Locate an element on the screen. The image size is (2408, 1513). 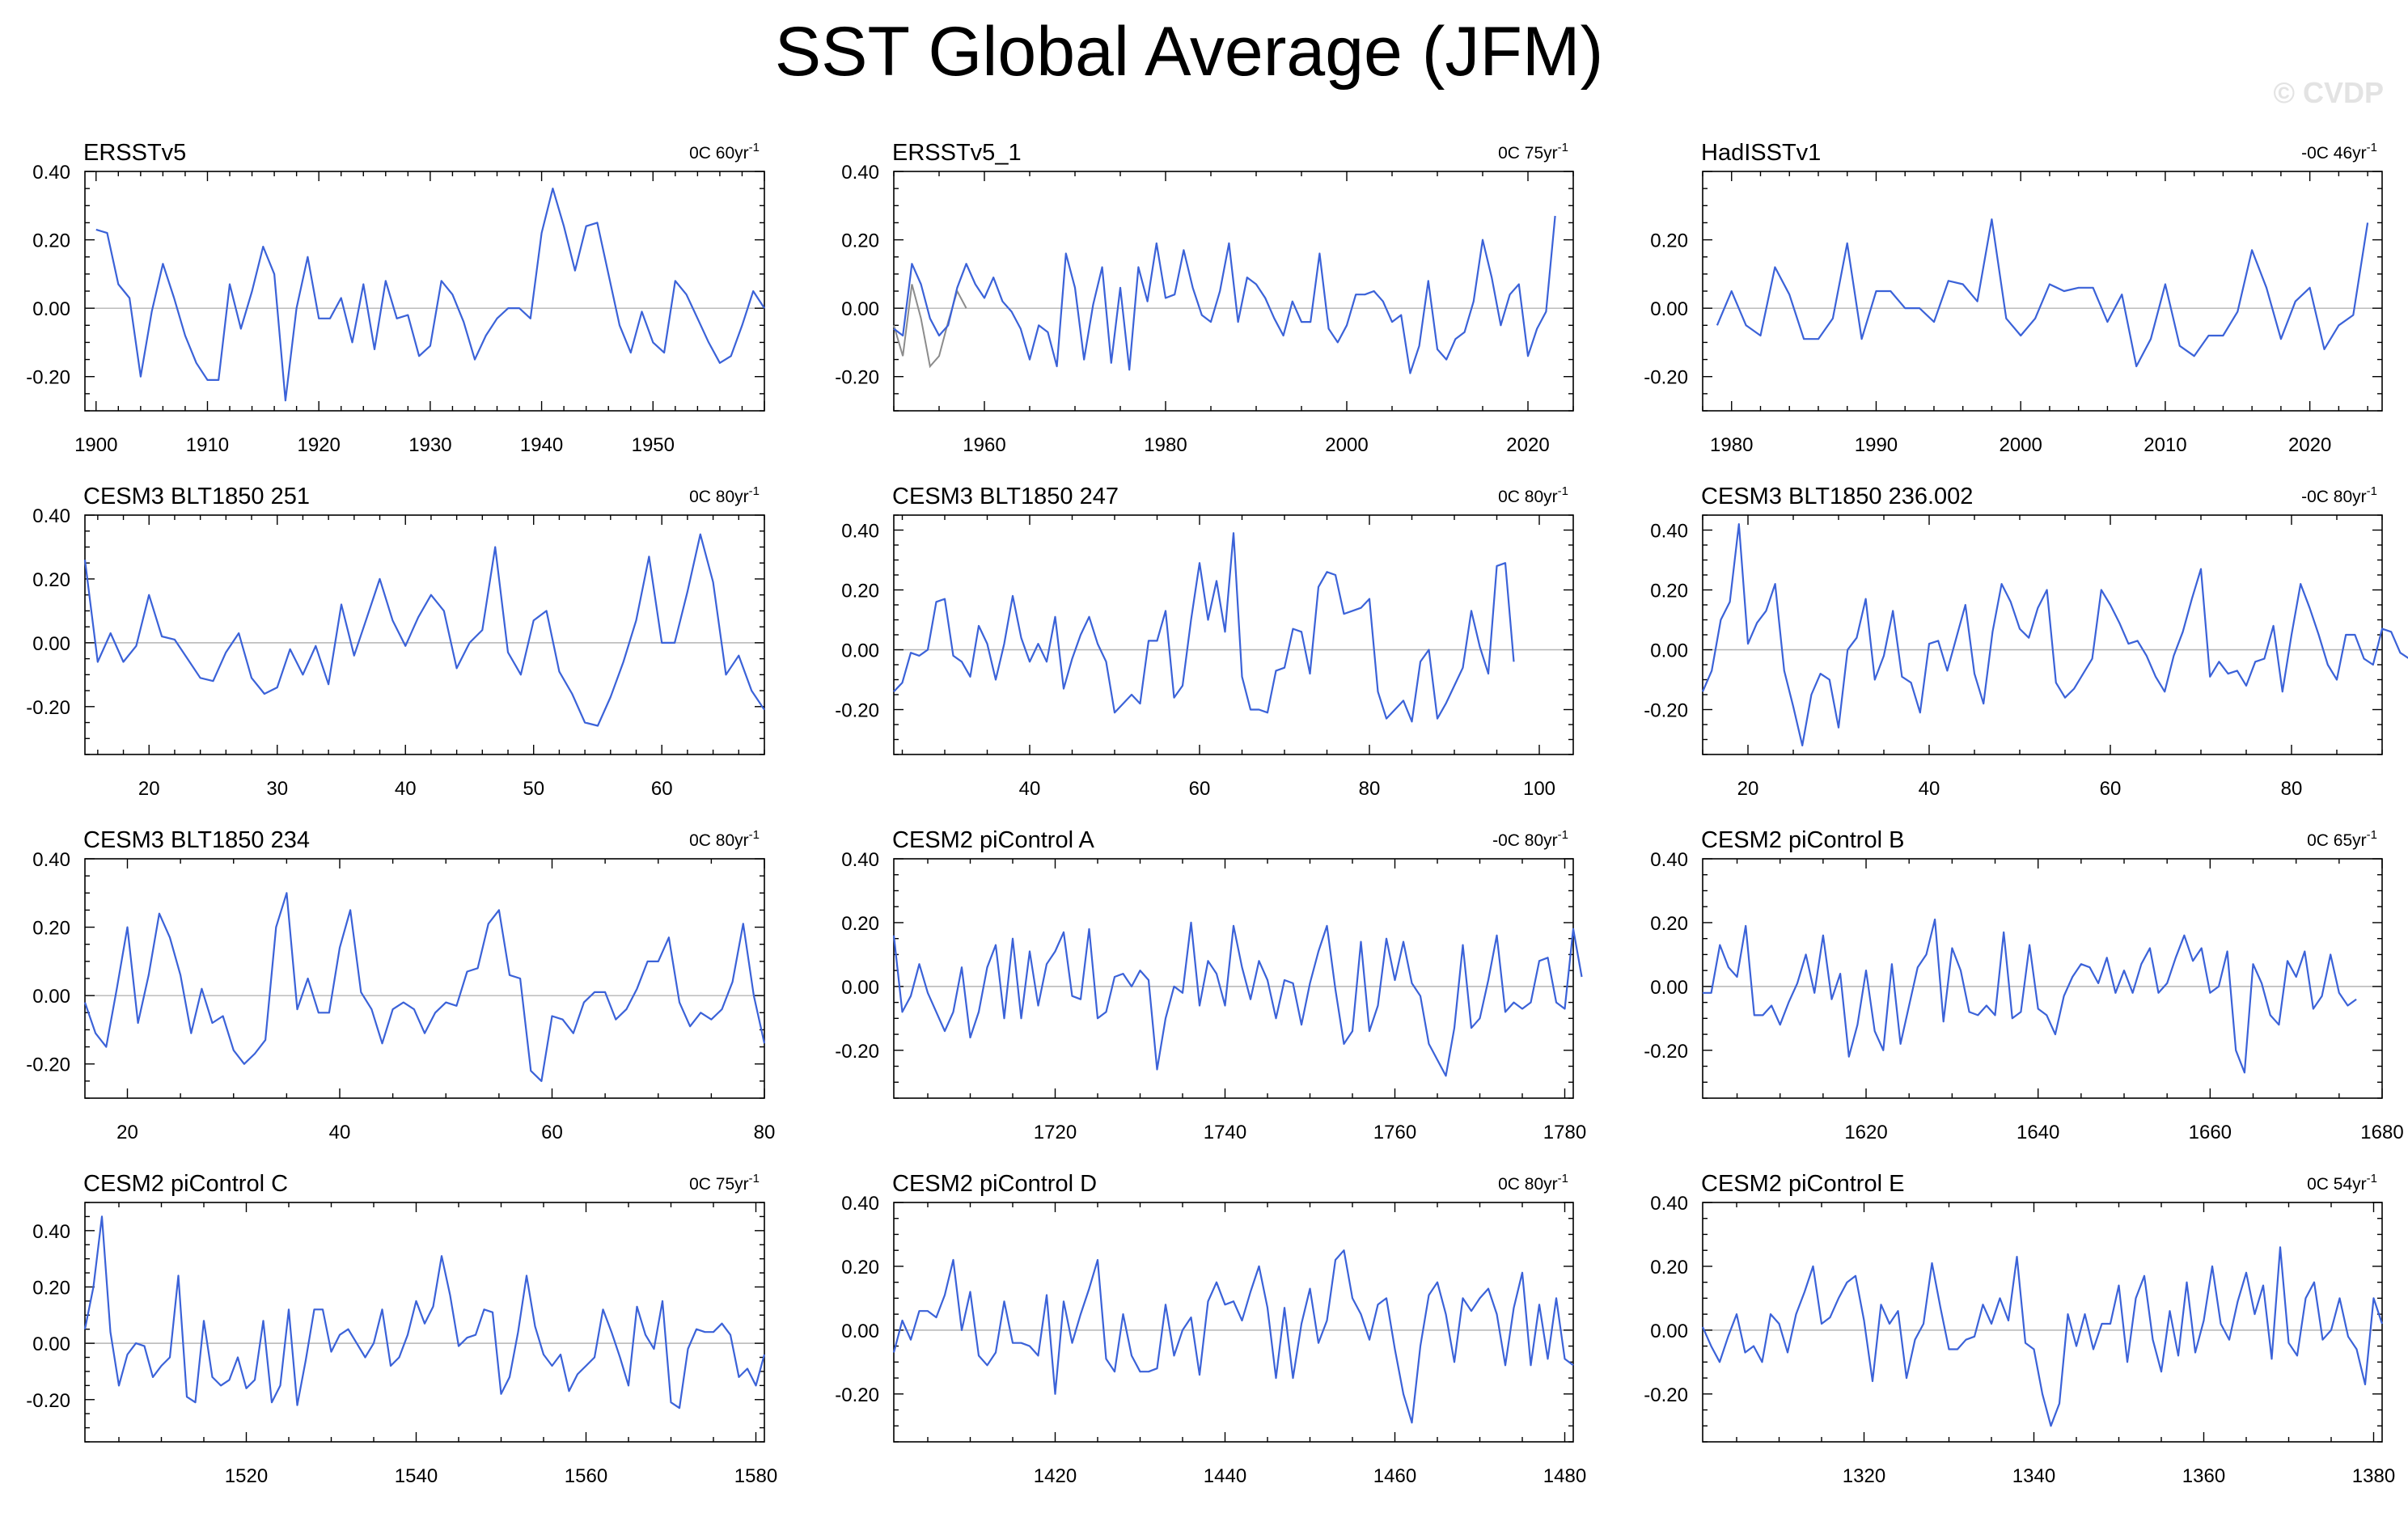
annotation-text: 0C 65yr is located at coordinates (2337, 840).